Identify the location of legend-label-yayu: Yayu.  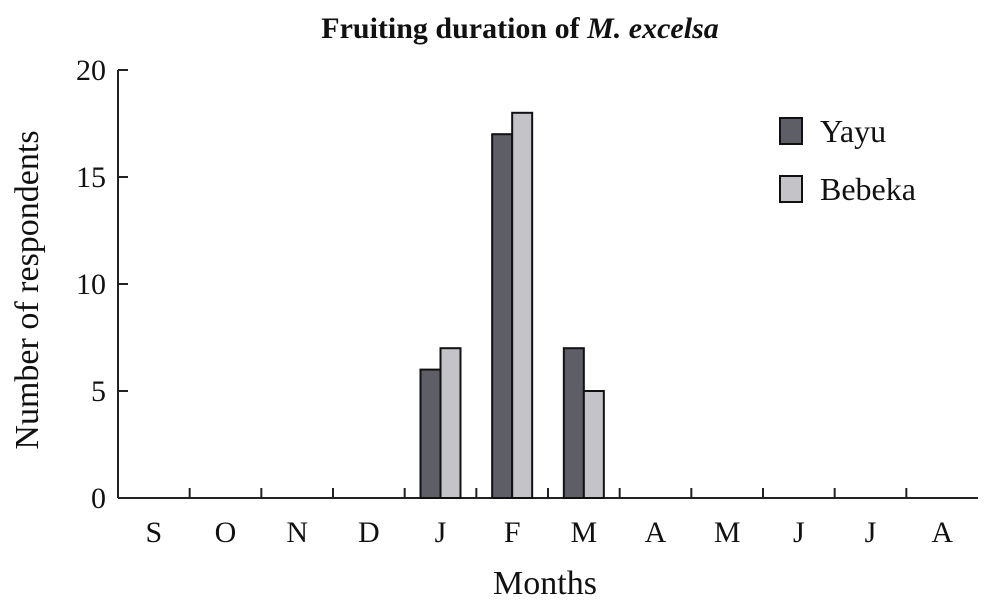
(853, 131).